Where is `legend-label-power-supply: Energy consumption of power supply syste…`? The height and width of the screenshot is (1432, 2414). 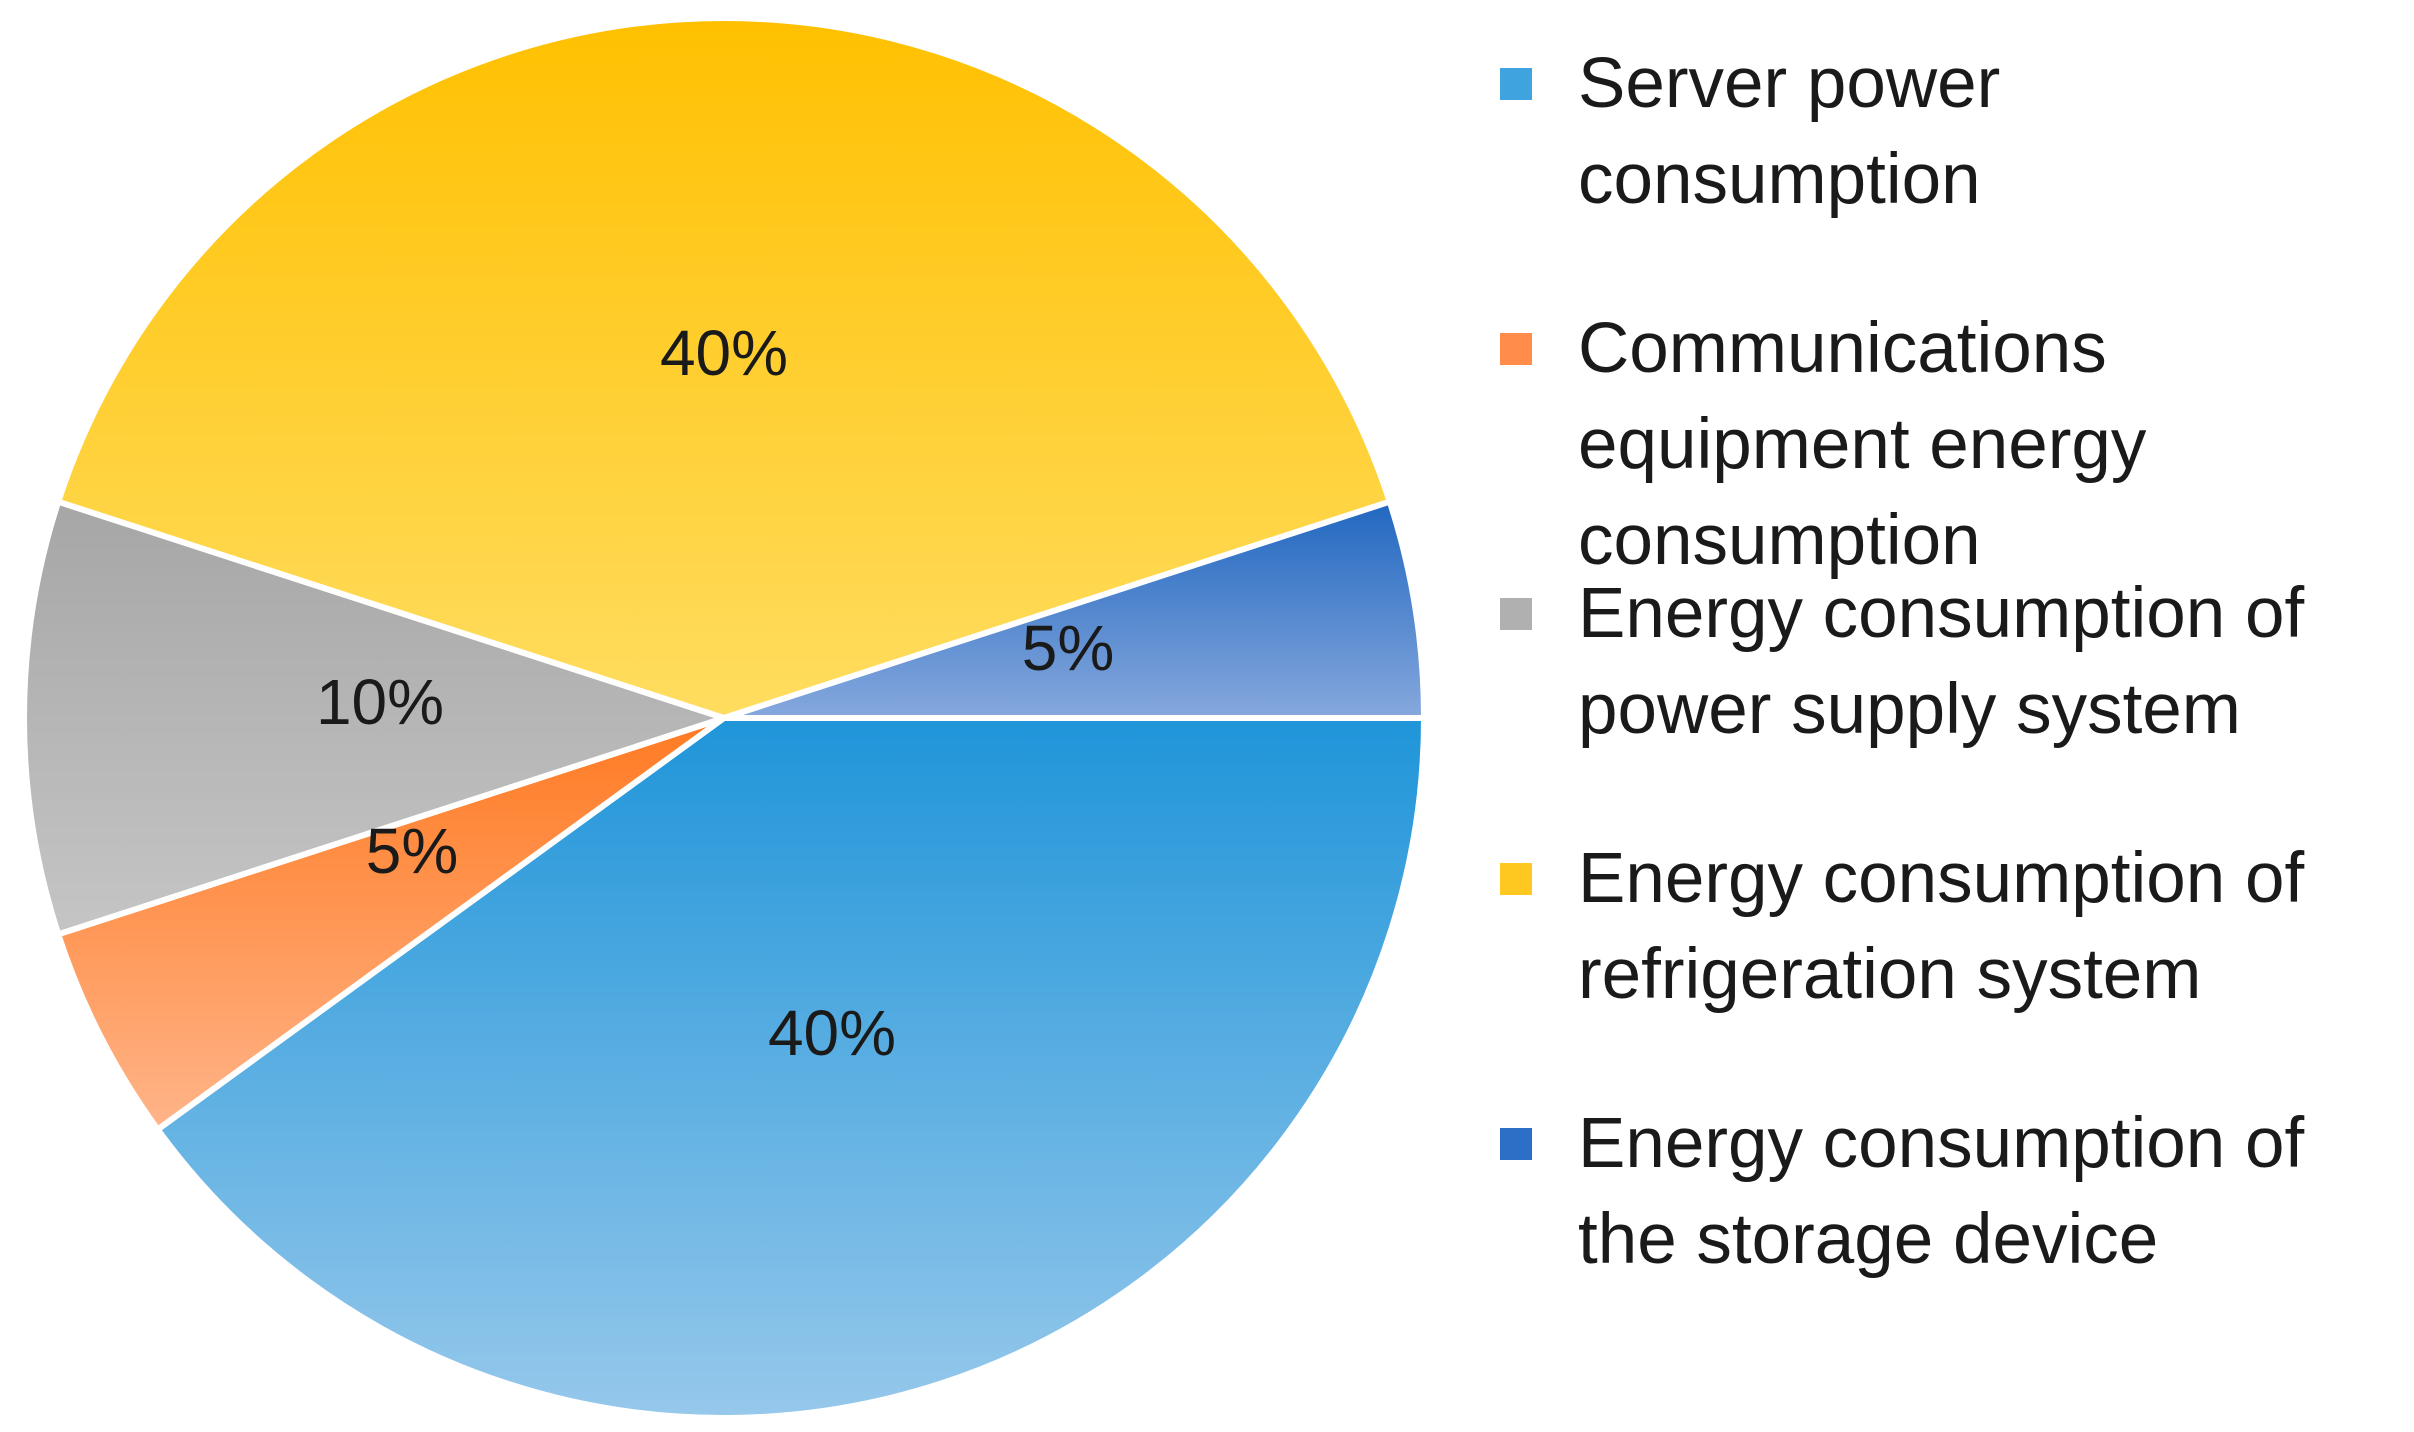
legend-label-power-supply: Energy consumption of power supply syste… is located at coordinates (1941, 661).